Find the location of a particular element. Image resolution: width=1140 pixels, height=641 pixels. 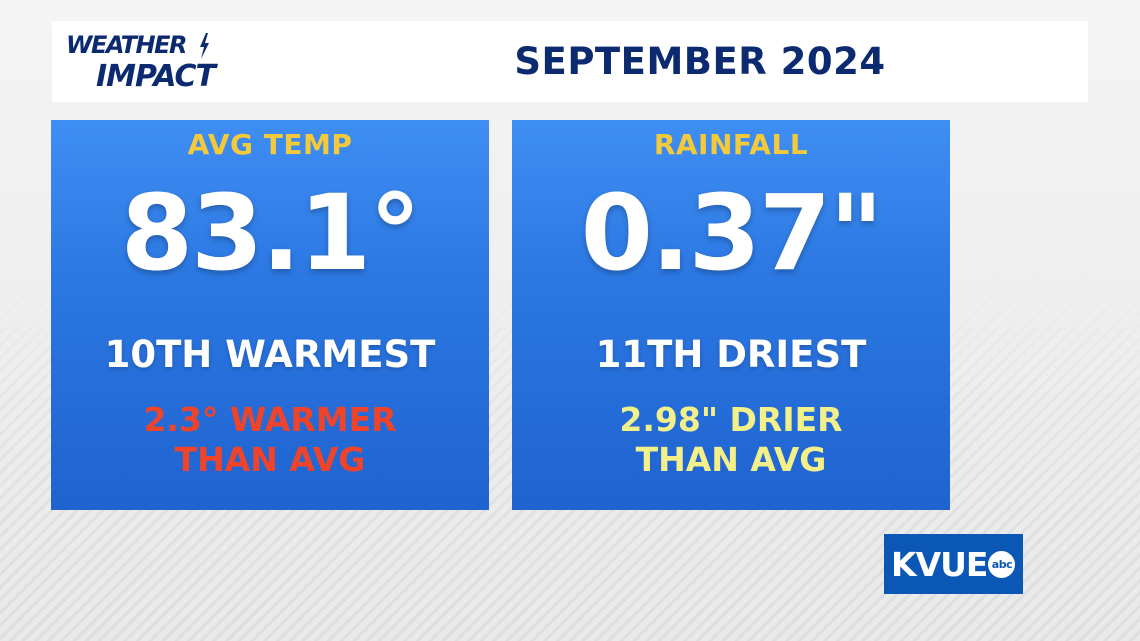

card-rank: 10TH WARMEST is located at coordinates (270, 354).